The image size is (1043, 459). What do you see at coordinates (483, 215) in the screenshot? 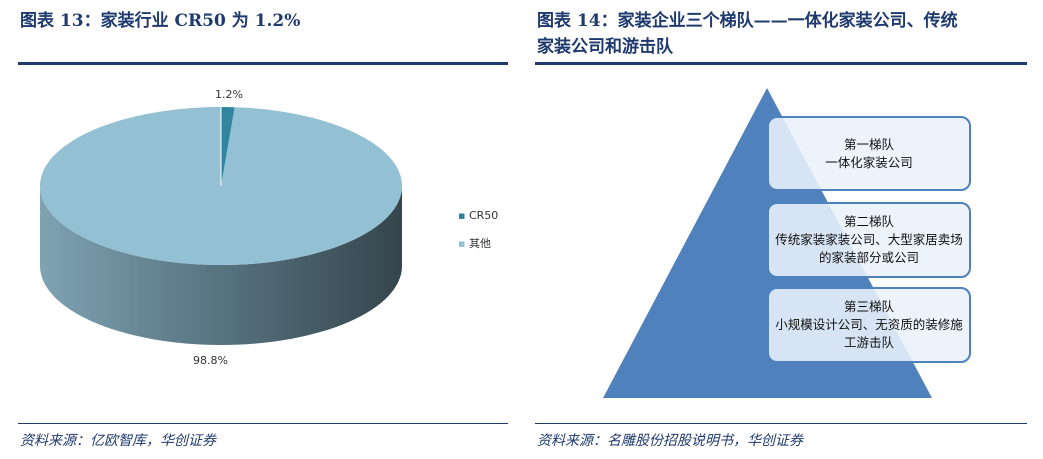
I see `legend-label: CR50` at bounding box center [483, 215].